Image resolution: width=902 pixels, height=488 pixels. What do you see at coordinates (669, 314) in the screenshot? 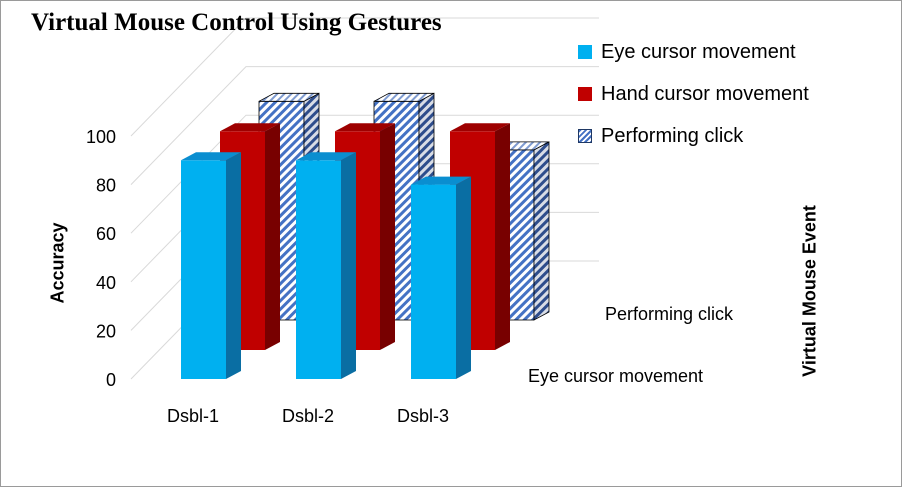
I see `depth-axis-label: Performing click` at bounding box center [669, 314].